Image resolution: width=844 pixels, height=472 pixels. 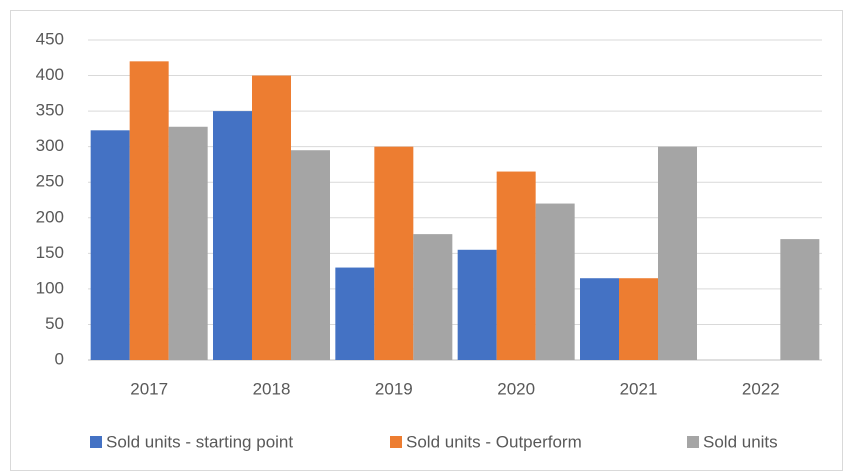 I want to click on y-tick-label: 450, so click(x=50, y=38).